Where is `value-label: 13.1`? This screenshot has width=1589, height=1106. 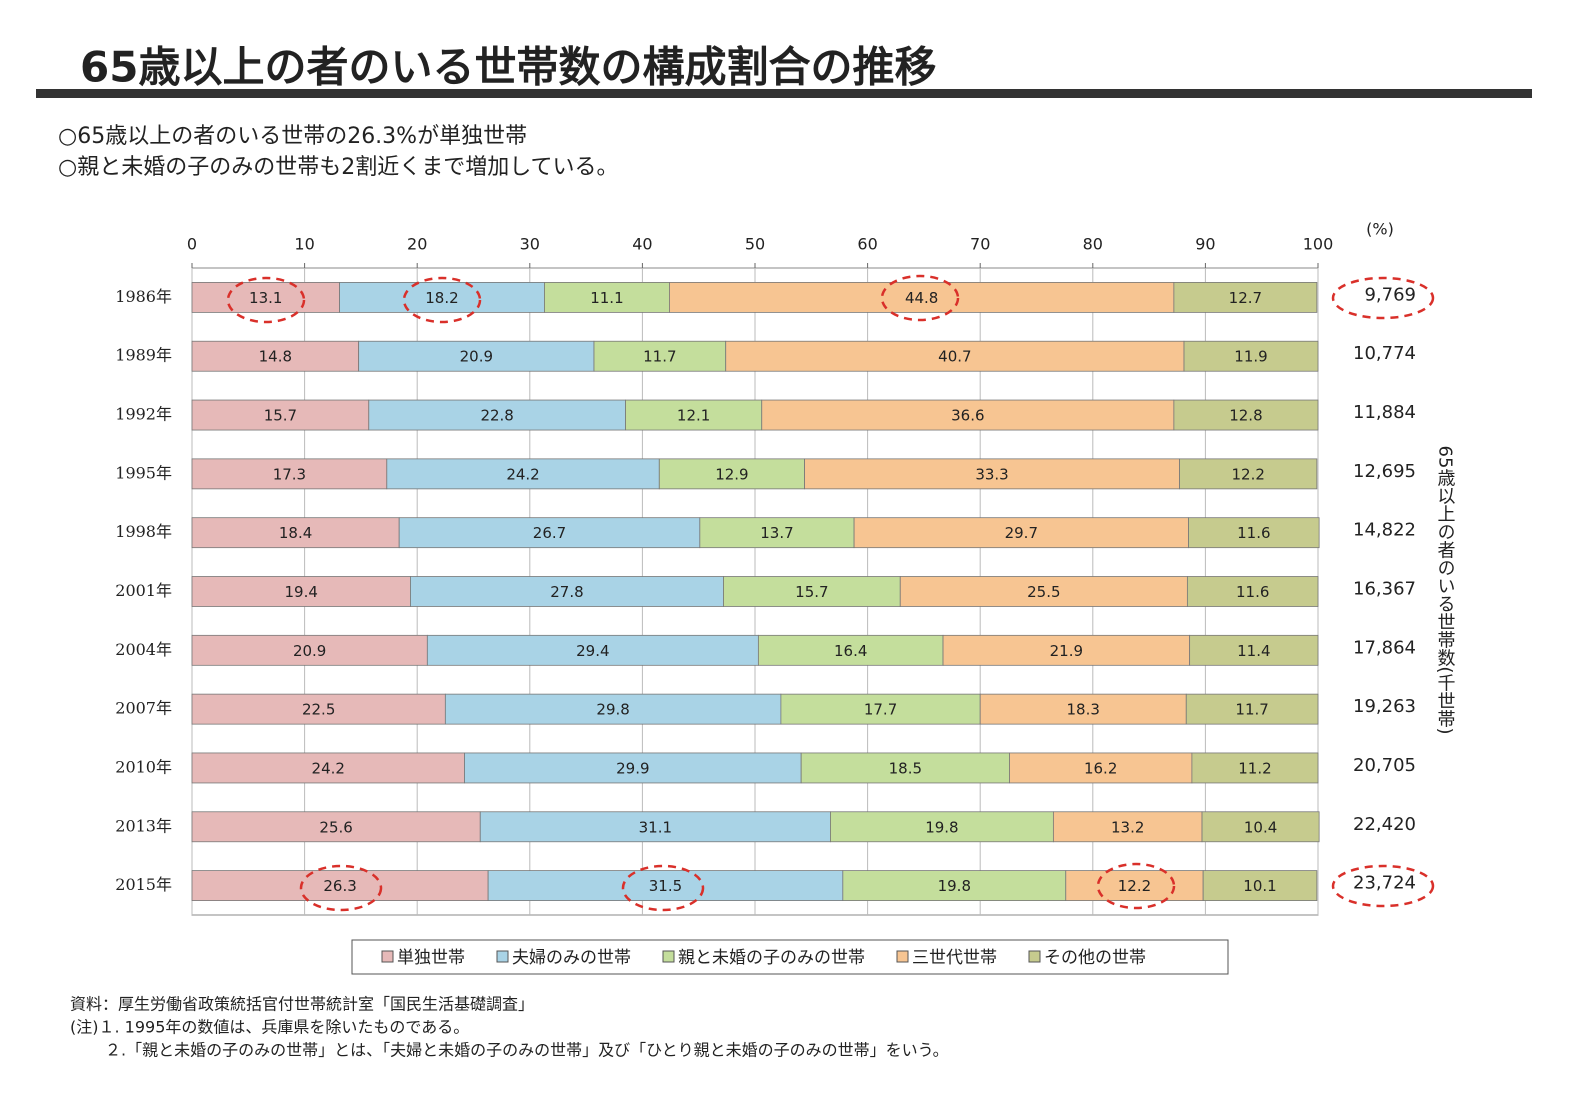 value-label: 13.1 is located at coordinates (265, 298).